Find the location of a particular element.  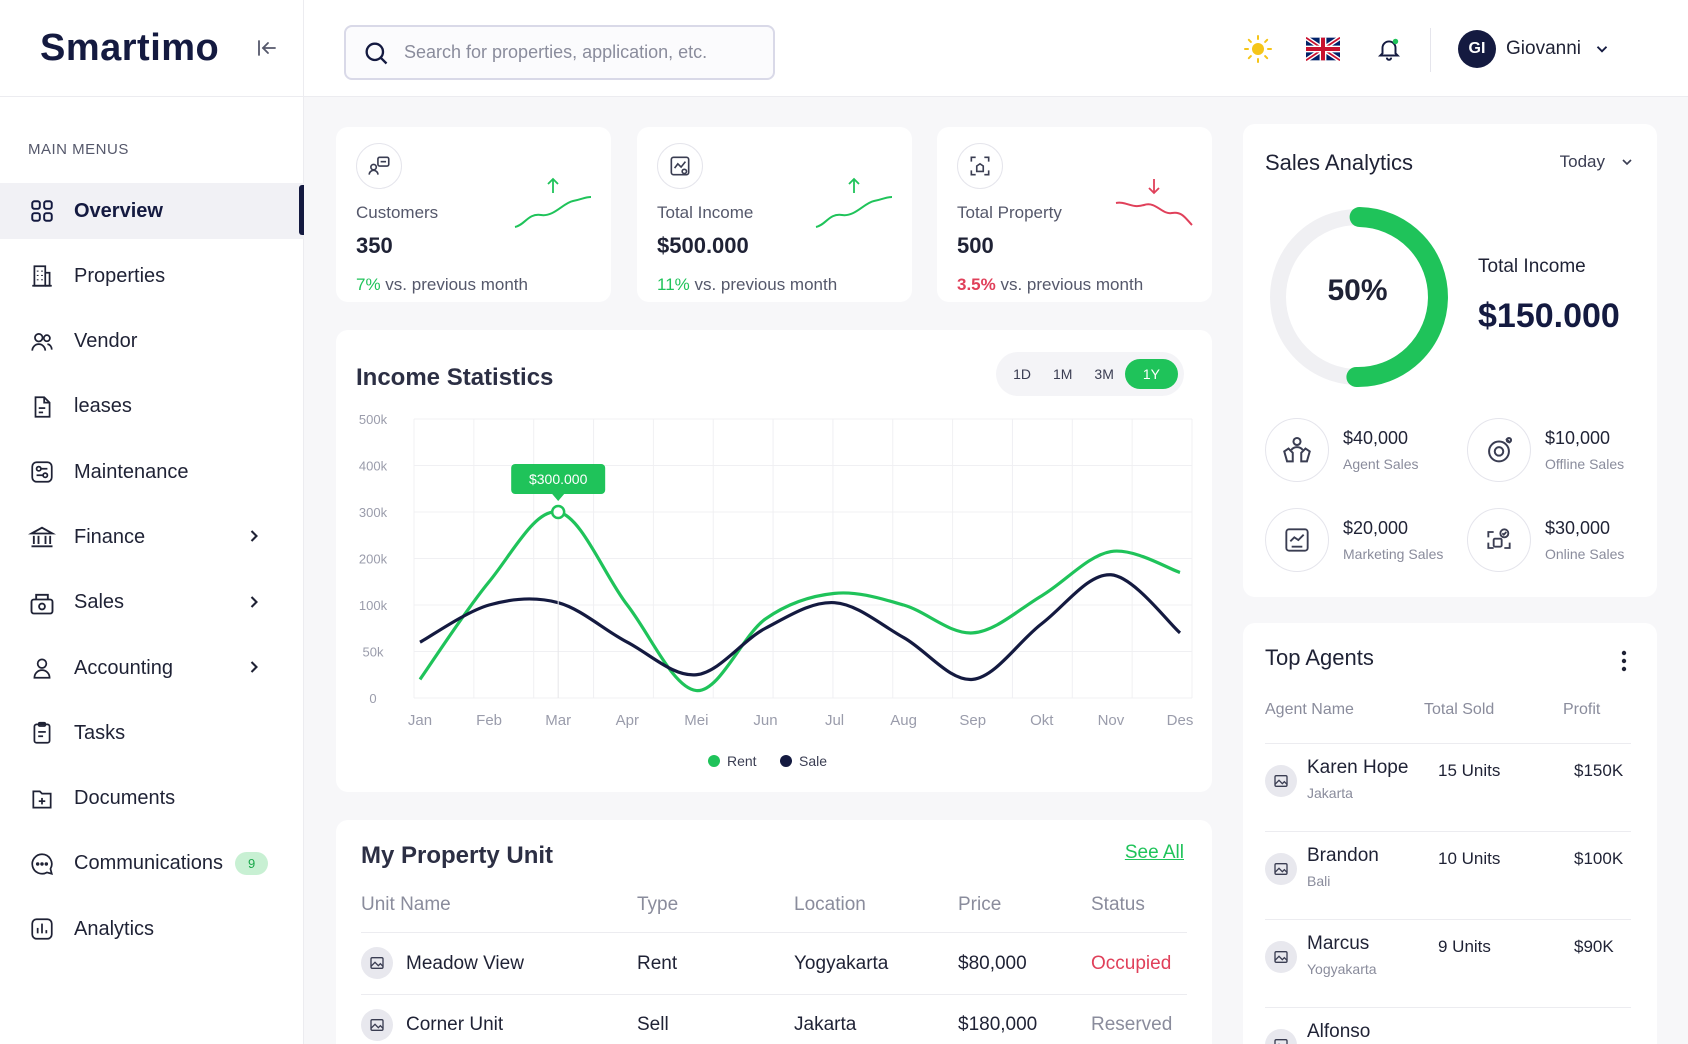

range-tab-1y: 1Y is located at coordinates (1151, 374).